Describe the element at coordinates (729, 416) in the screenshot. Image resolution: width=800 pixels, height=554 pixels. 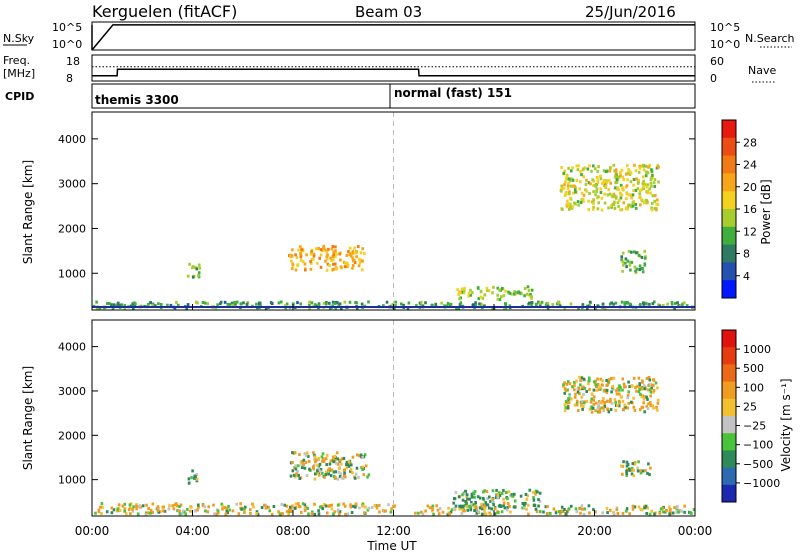
I see `velocity-cbar-frame` at that location.